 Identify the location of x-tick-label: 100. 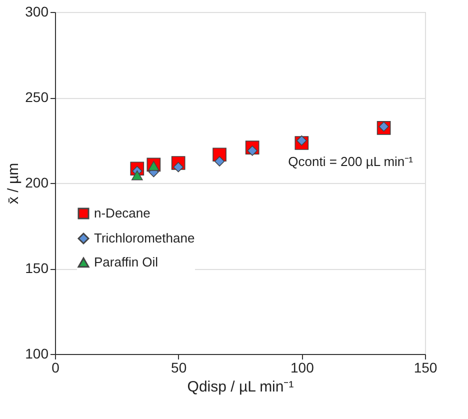
(302, 368).